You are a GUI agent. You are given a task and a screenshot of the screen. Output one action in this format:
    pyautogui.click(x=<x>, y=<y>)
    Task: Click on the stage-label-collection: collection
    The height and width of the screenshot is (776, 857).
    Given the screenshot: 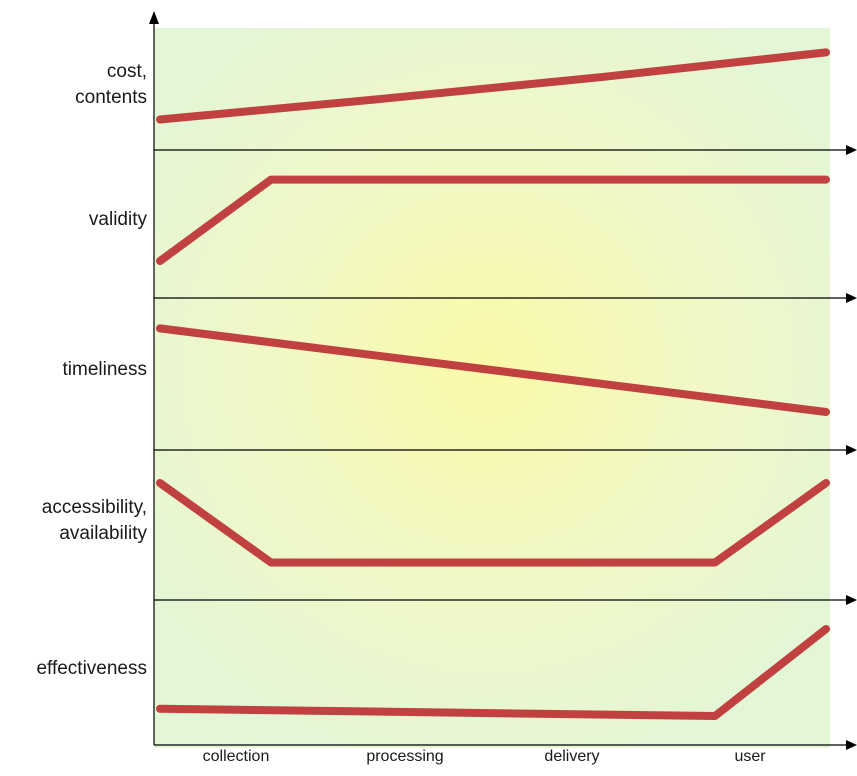 What is the action you would take?
    pyautogui.click(x=236, y=756)
    